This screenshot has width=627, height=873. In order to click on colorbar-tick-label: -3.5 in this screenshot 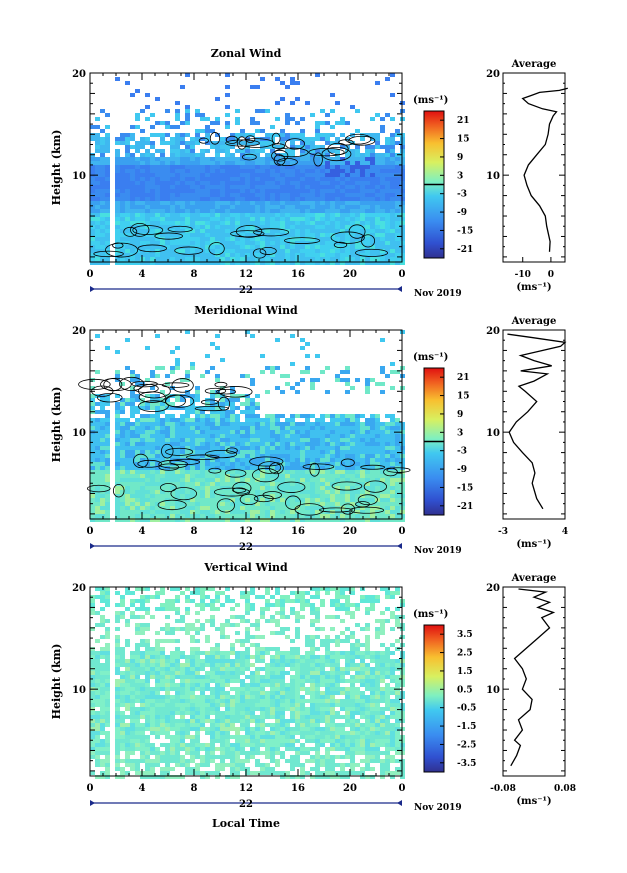, I will do `click(466, 764)`.